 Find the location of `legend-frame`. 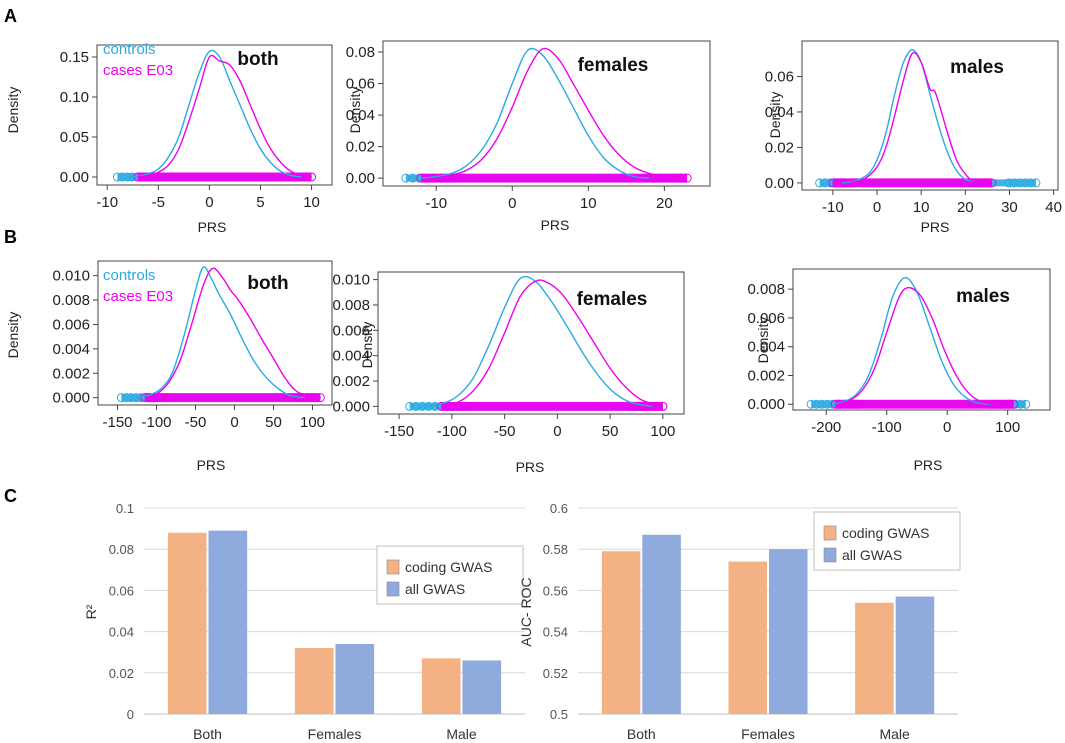

legend-frame is located at coordinates (450, 575).